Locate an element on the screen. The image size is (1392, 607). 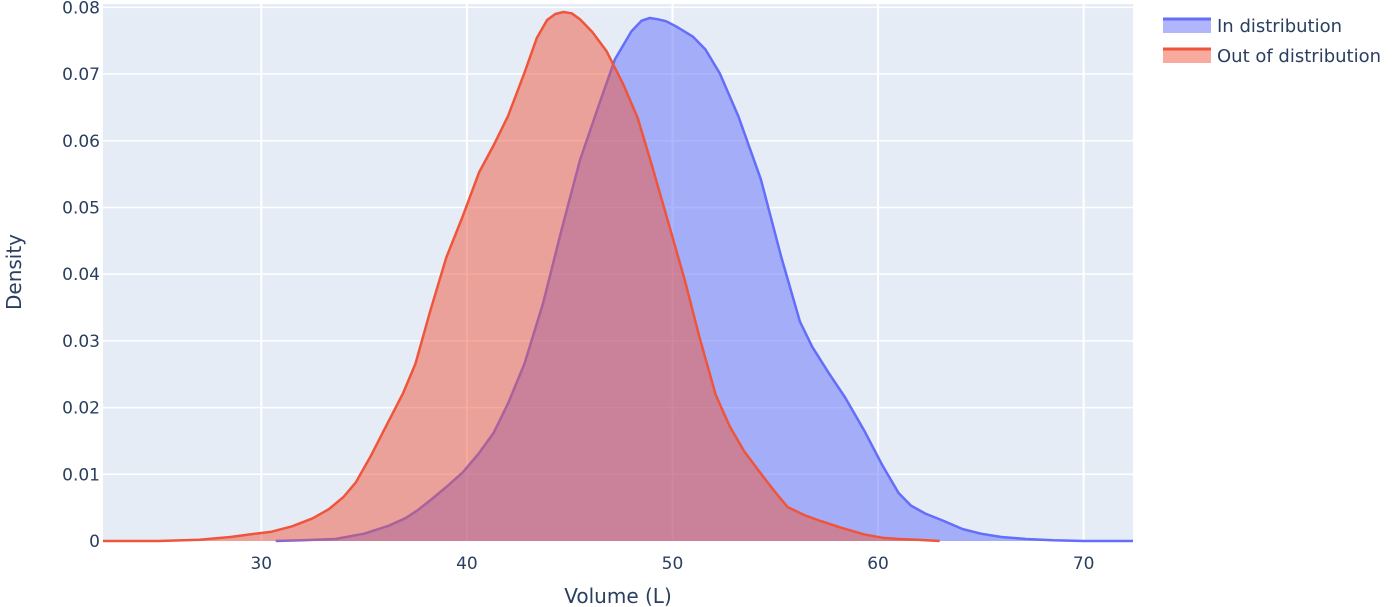
y-tick-label: 0 is located at coordinates (94, 542).